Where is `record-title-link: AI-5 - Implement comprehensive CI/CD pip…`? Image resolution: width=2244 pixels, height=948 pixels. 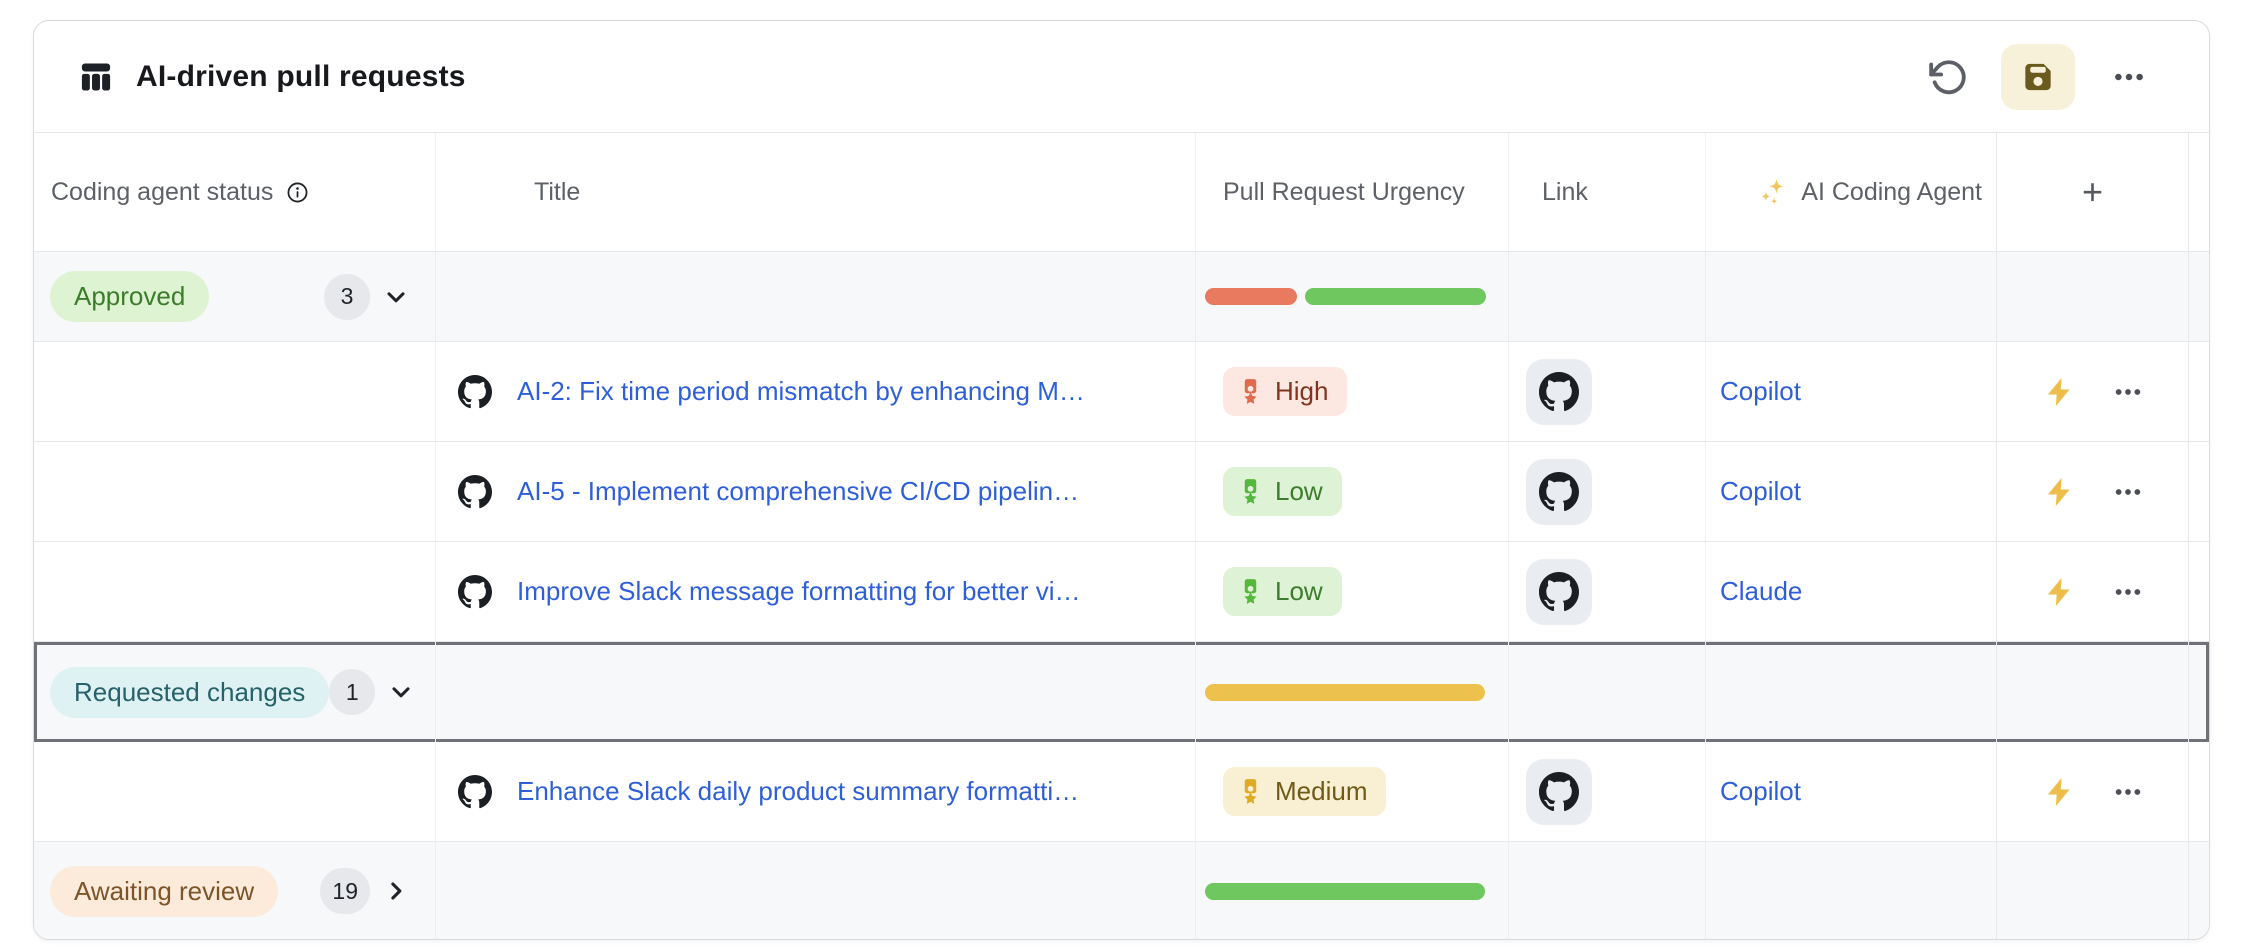
record-title-link: AI-5 - Implement comprehensive CI/CD pip… is located at coordinates (798, 491).